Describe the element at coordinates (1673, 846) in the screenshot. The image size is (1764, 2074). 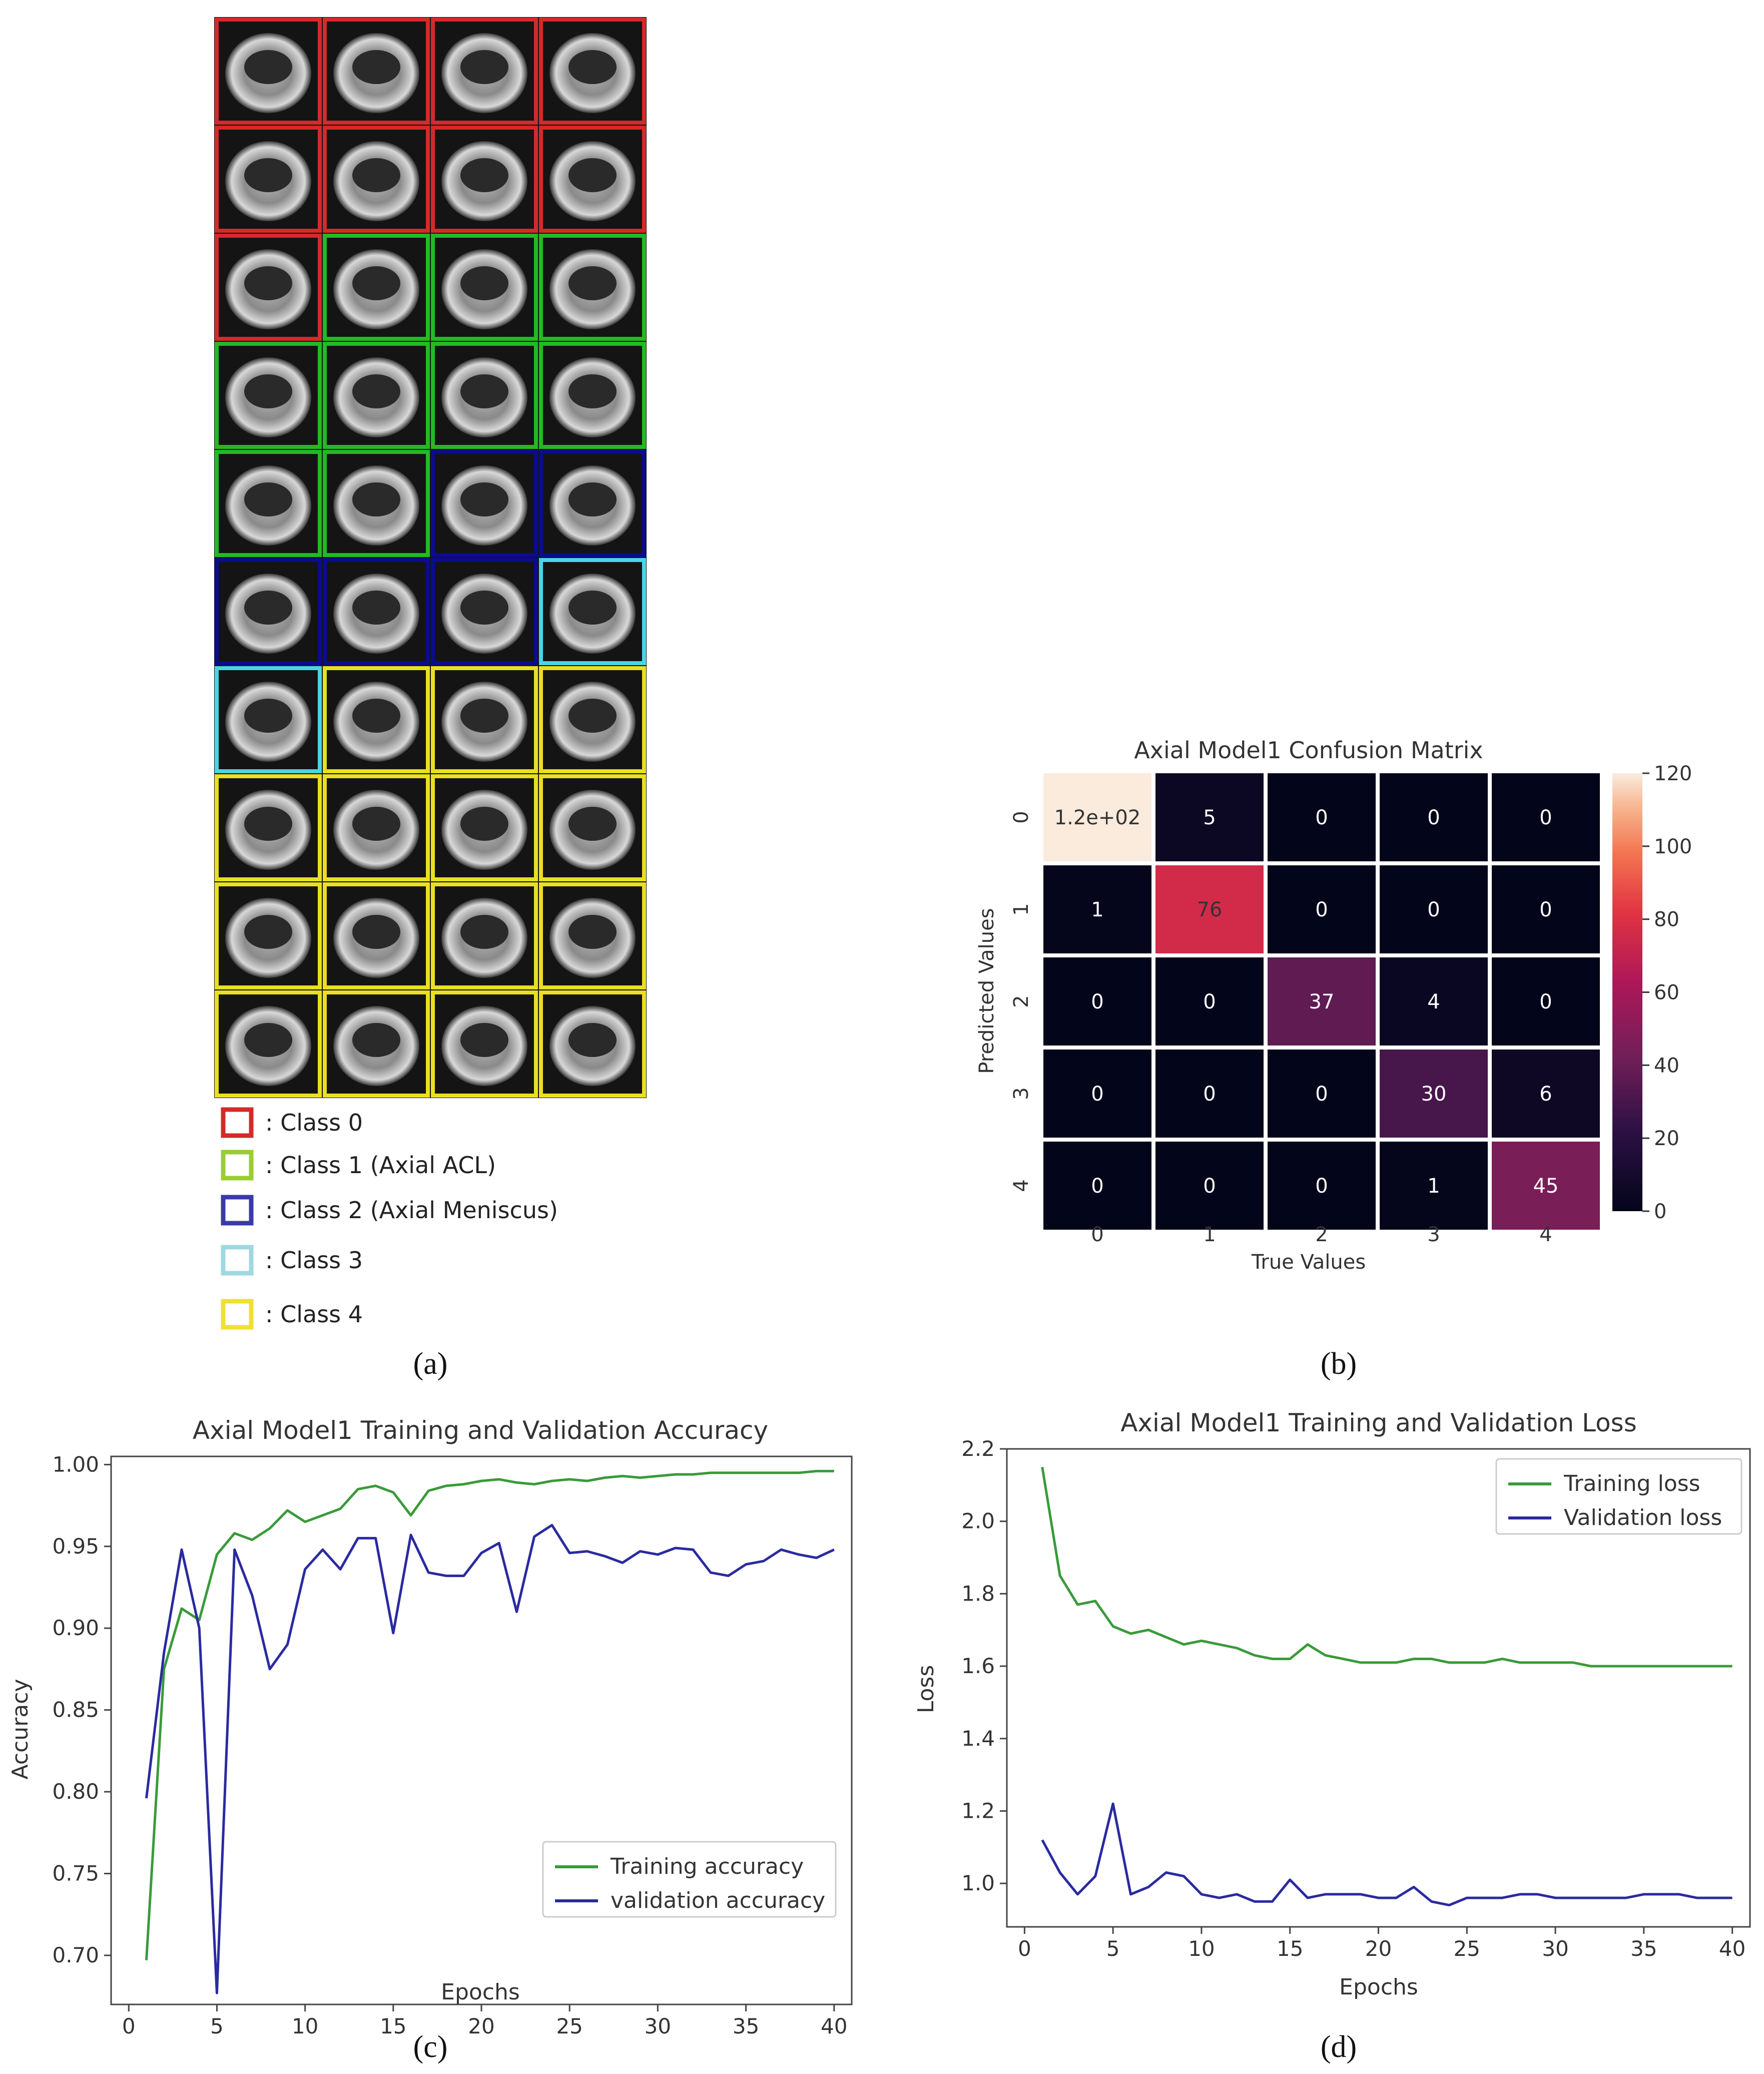
I see `cm-colorbar-tick-label: 100` at that location.